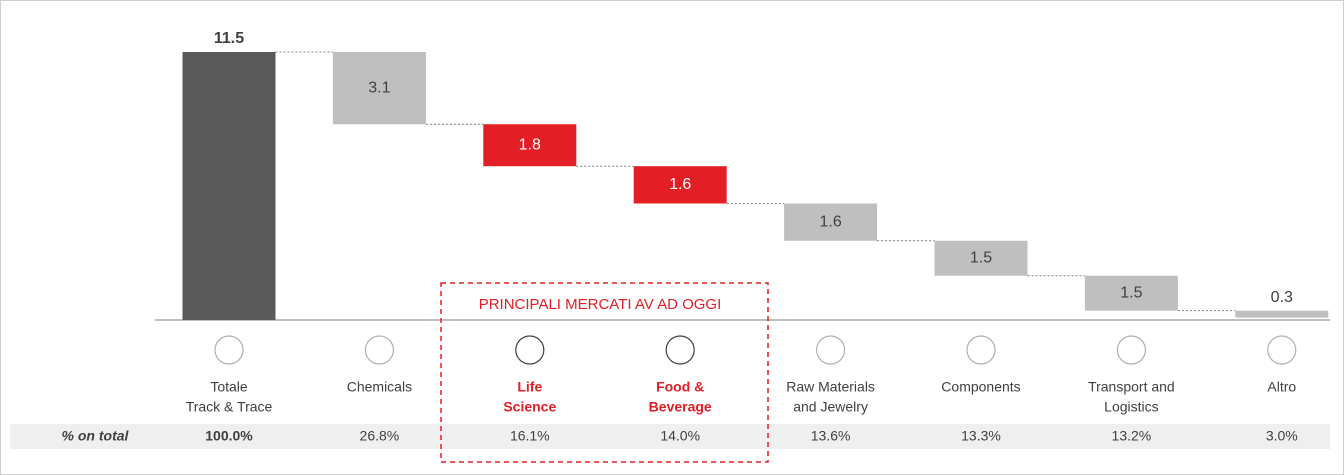 This screenshot has width=1344, height=475. Describe the element at coordinates (604, 372) in the screenshot. I see `highlight-box` at that location.